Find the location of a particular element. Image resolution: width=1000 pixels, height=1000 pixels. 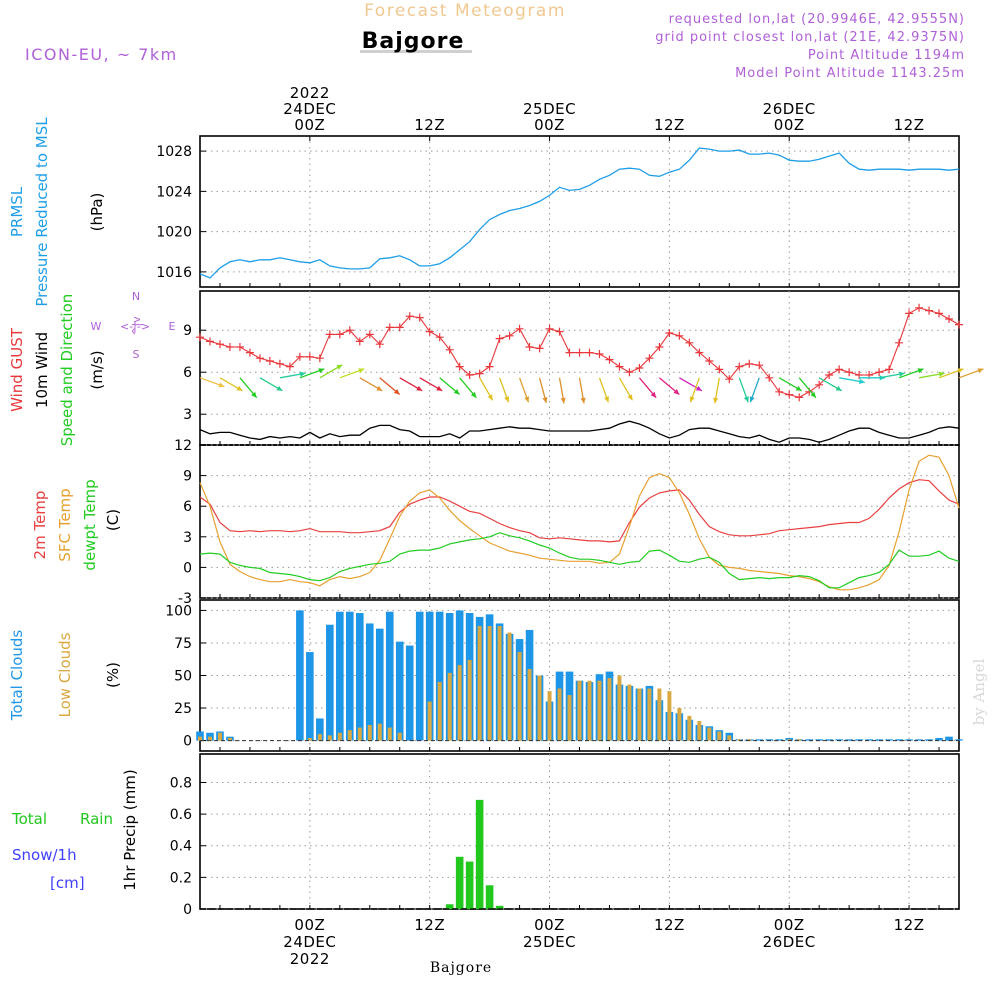

temp-ytick-label: -3 is located at coordinates (185, 599).